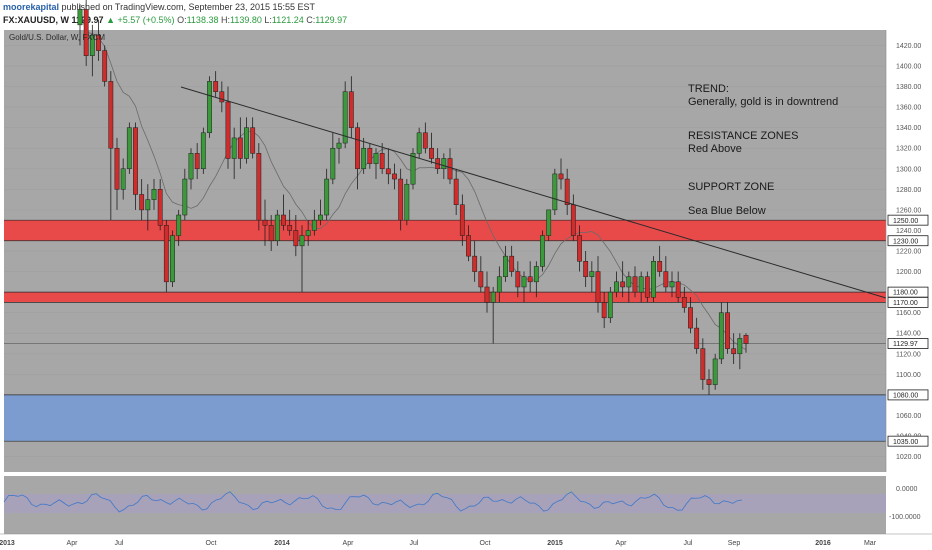 This screenshot has width=932, height=550. Describe the element at coordinates (468, 474) in the screenshot. I see `separator-band` at that location.